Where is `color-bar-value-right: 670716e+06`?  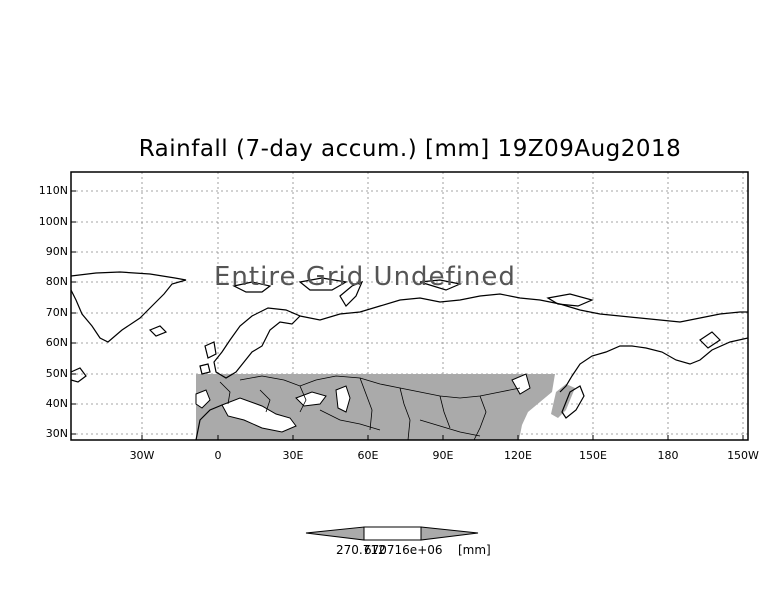
color-bar-value-right: 670716e+06 is located at coordinates (403, 550).